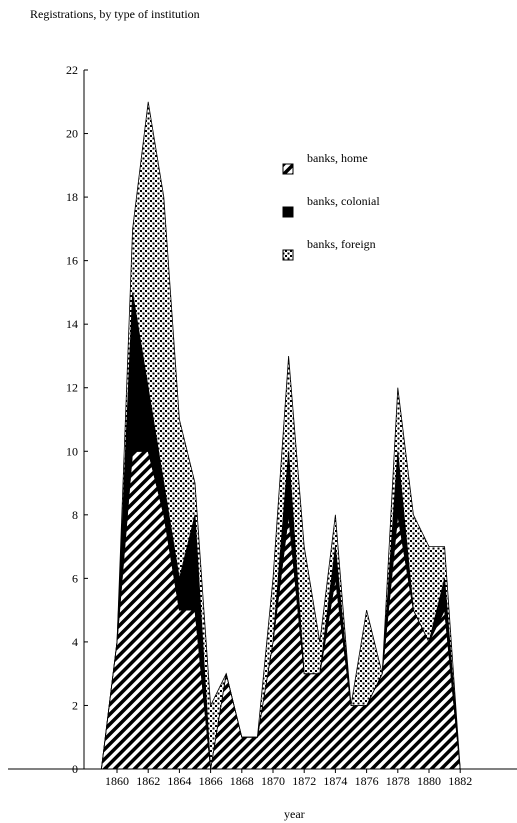 Image resolution: width=517 pixels, height=823 pixels. I want to click on legend-label-1: banks, colonial, so click(343, 201).